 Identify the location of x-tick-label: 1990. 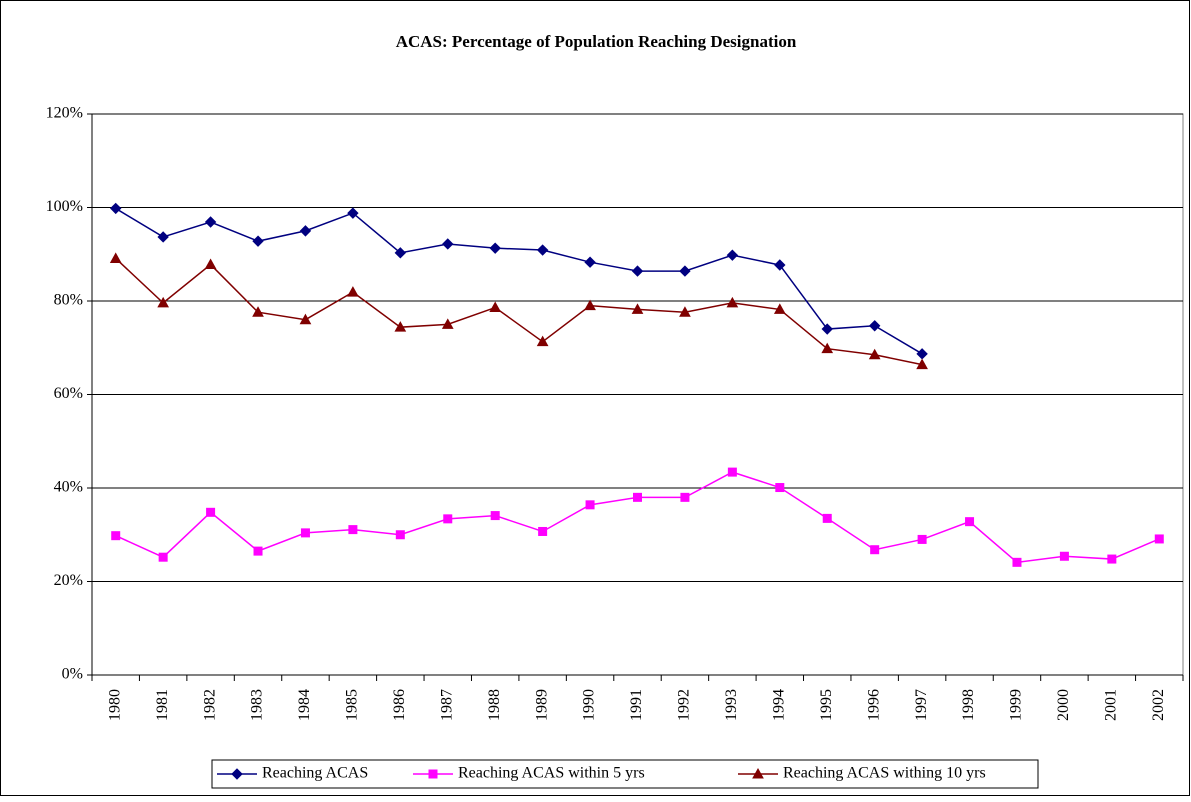
(589, 705).